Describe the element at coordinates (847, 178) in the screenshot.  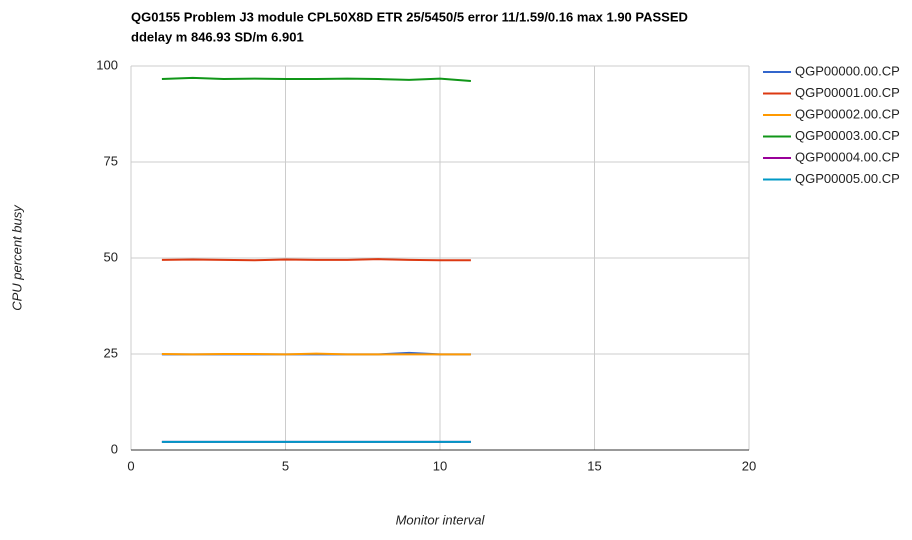
I see `legend-label: QGP00005.00.CP` at that location.